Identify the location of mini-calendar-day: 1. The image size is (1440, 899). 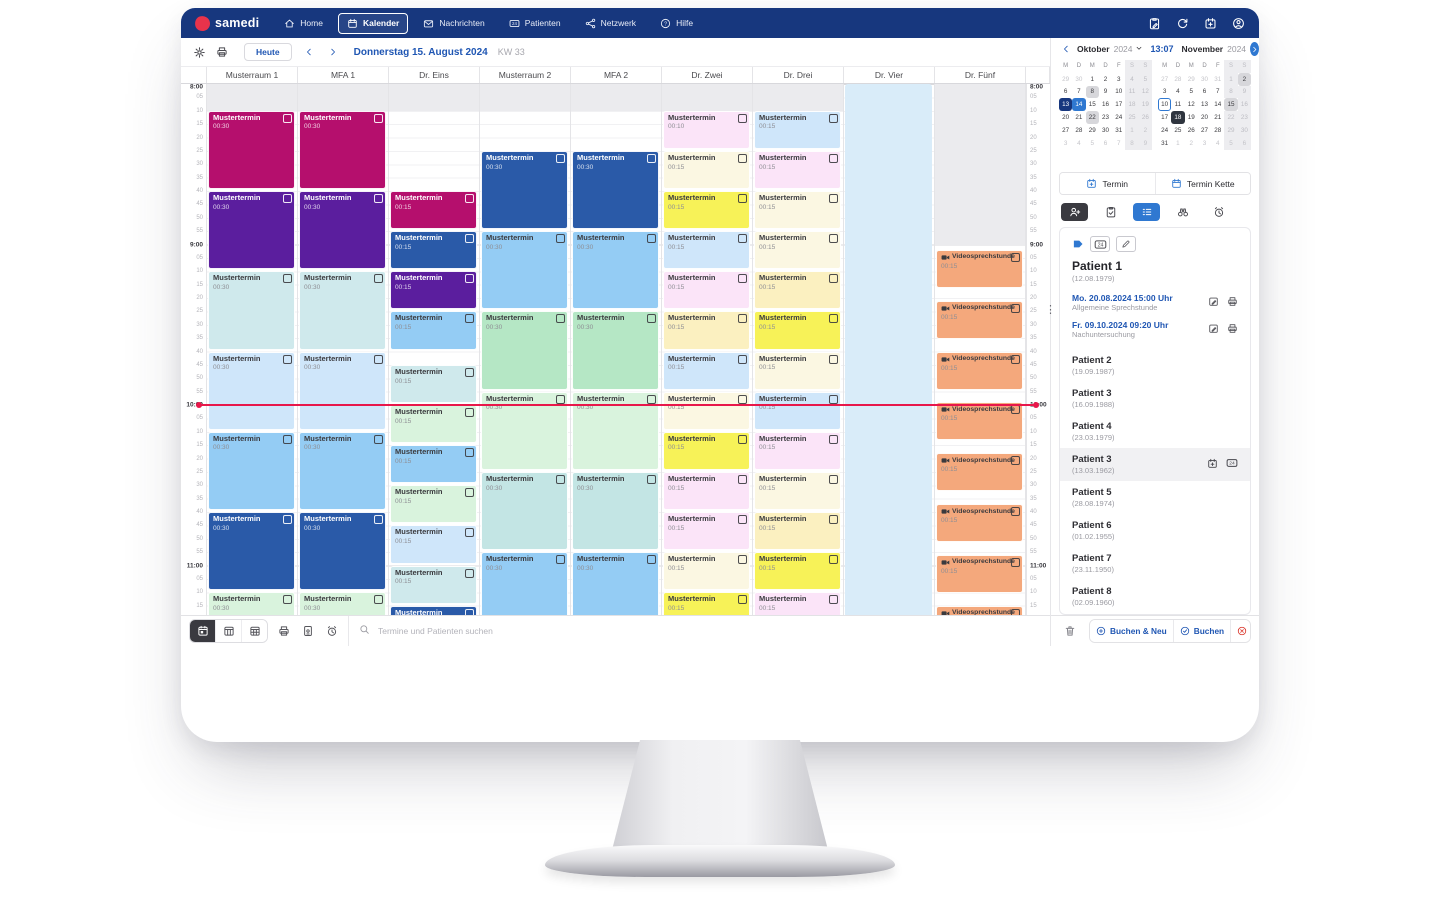
(1178, 143).